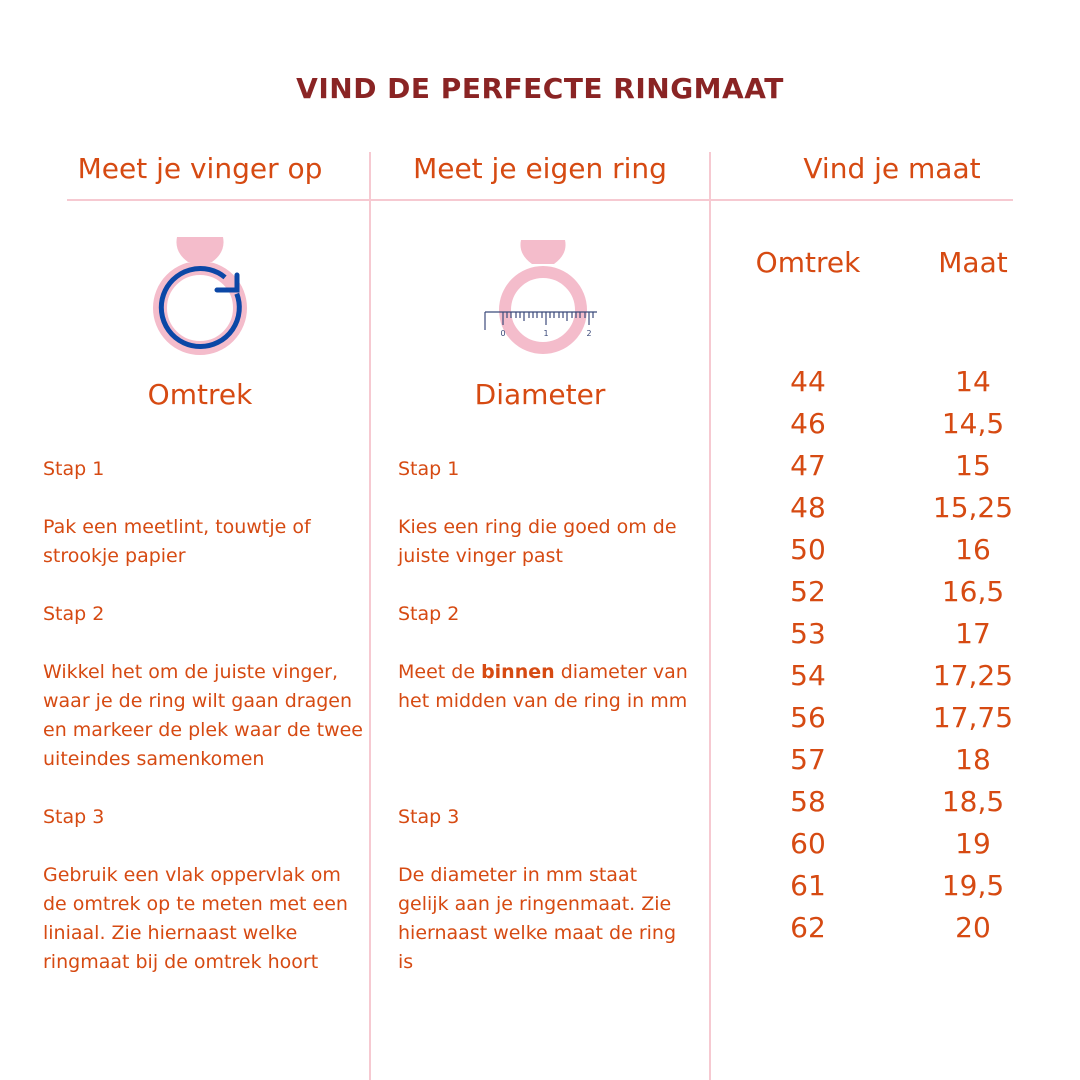 The width and height of the screenshot is (1080, 1080). I want to click on maat-cell: 17,75, so click(973, 717).